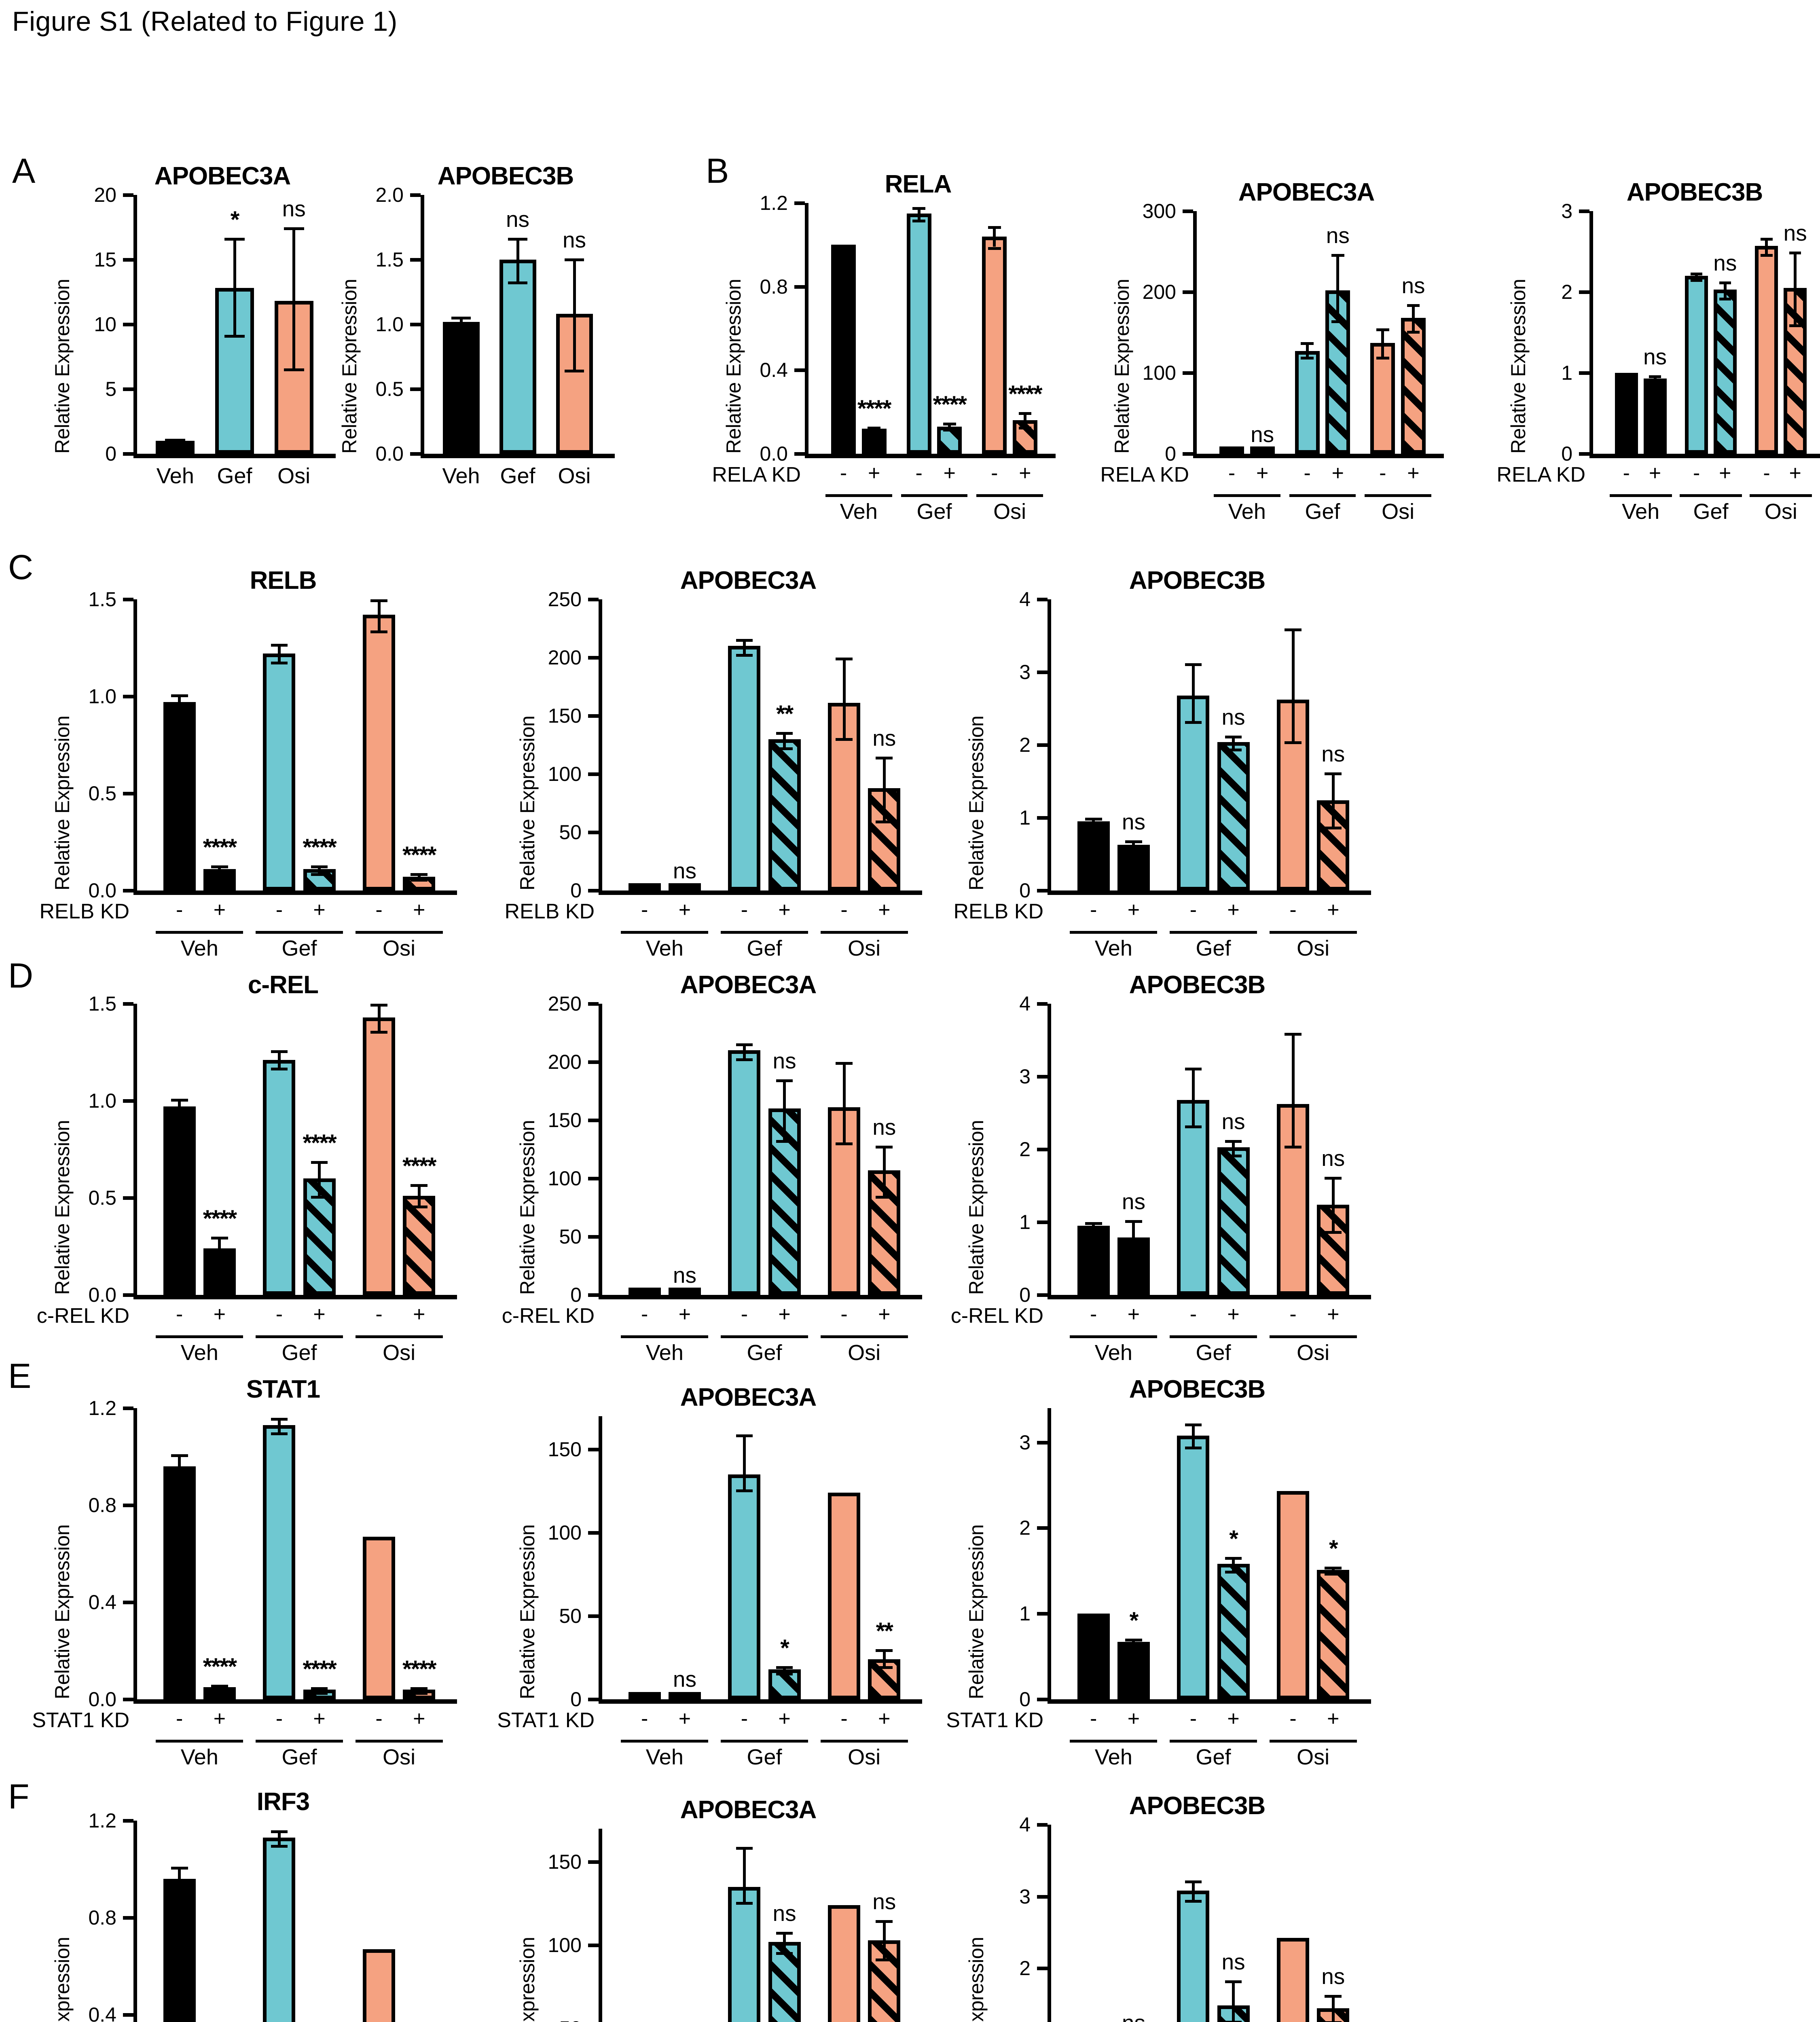 This screenshot has height=2022, width=1820. Describe the element at coordinates (102, 1003) in the screenshot. I see `y-tick-label: 1.5` at that location.